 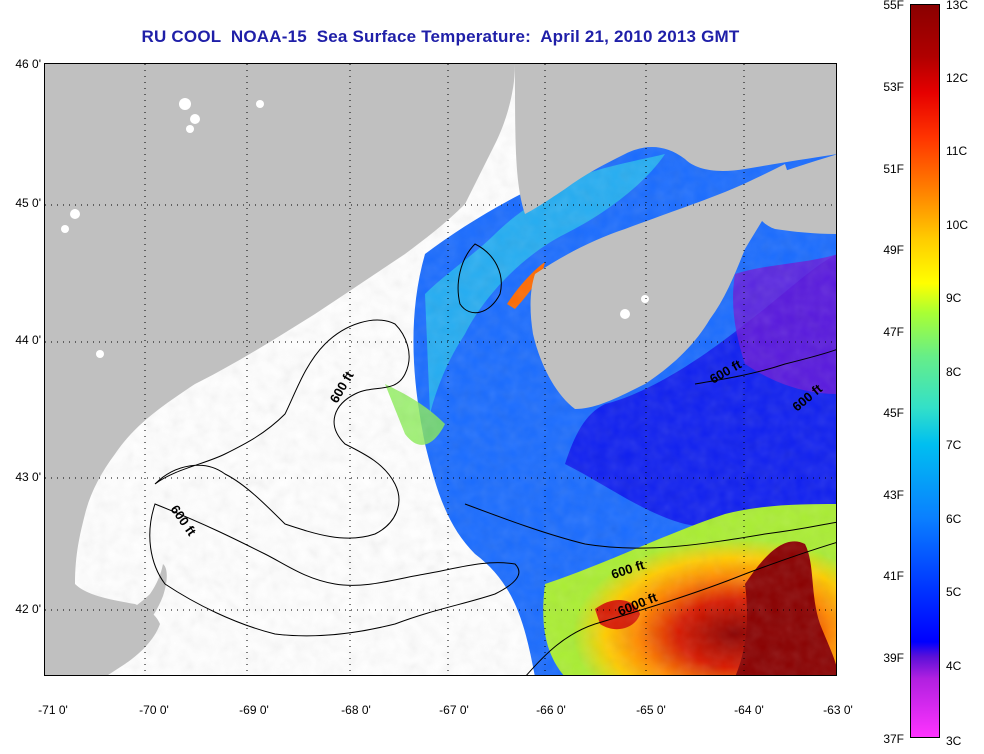 I want to click on colorbar-c-label: 11C, so click(x=957, y=151).